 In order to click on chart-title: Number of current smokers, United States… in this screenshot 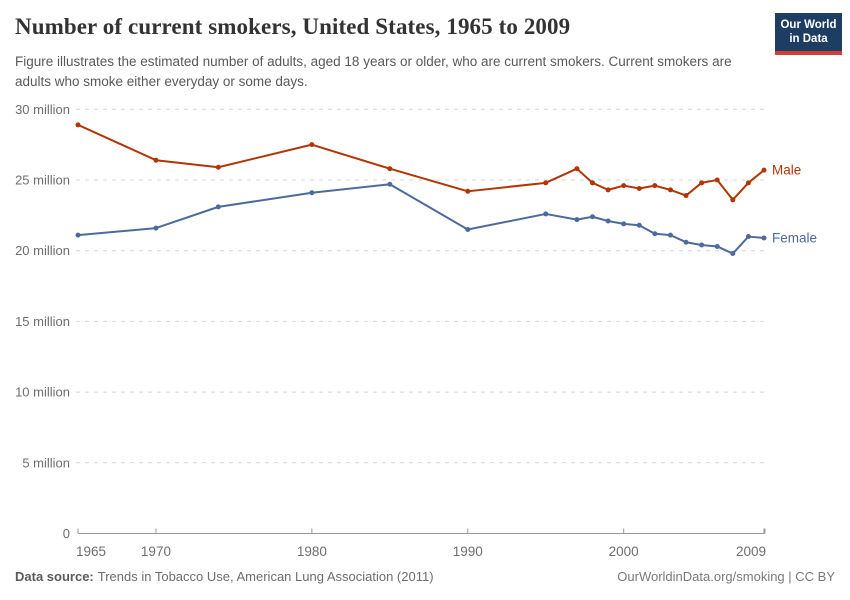, I will do `click(293, 26)`.